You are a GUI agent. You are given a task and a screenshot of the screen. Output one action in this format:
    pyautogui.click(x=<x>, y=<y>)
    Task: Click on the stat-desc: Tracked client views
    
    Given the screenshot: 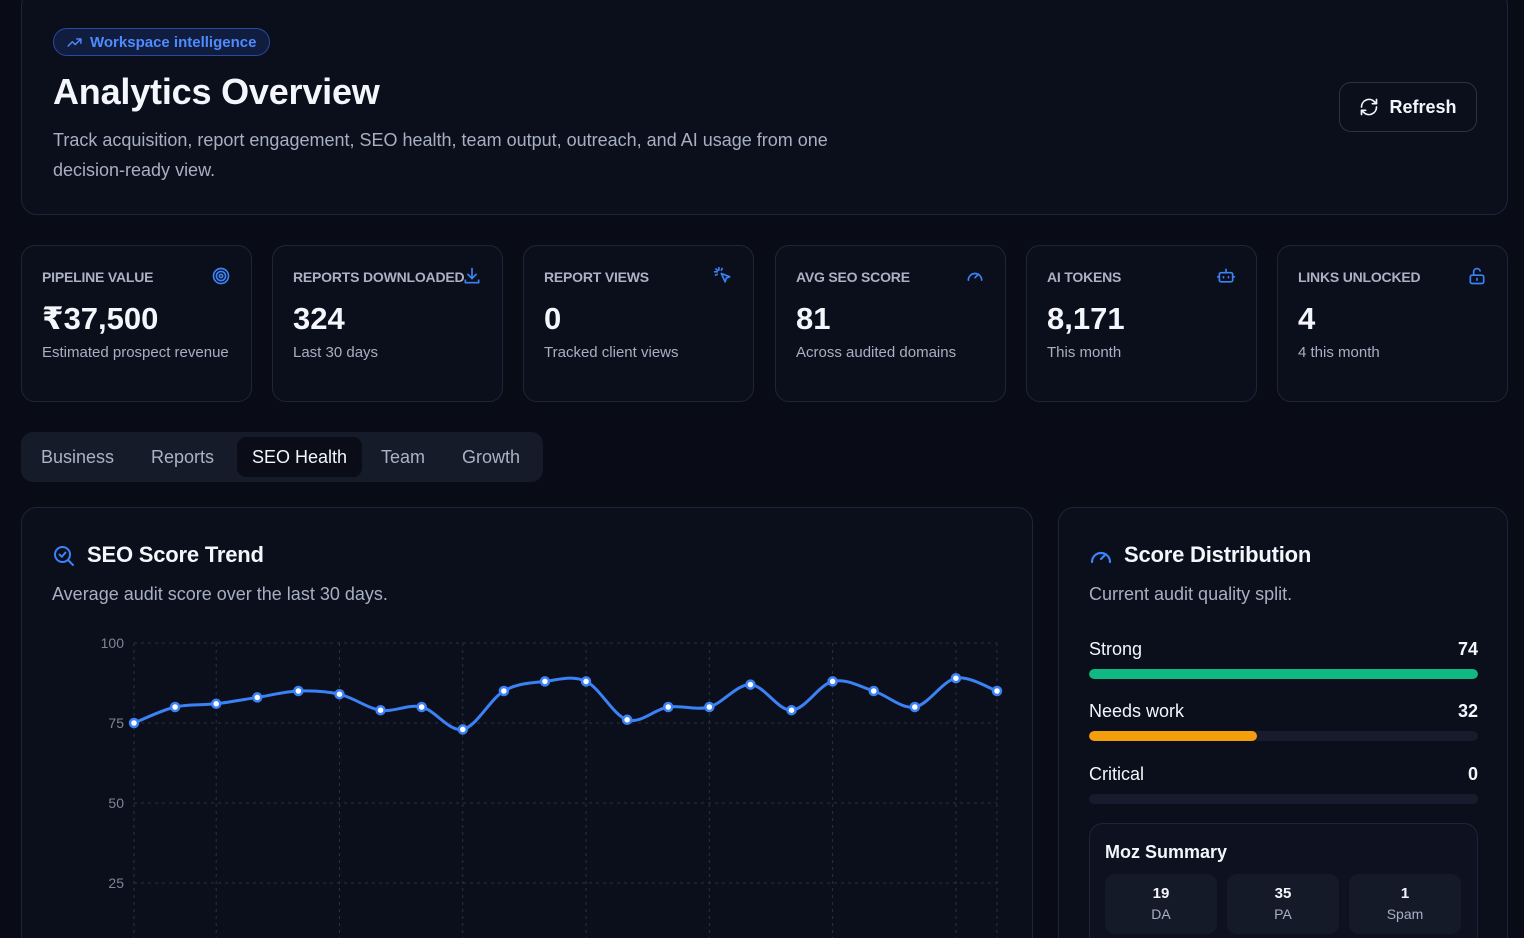 What is the action you would take?
    pyautogui.click(x=611, y=352)
    